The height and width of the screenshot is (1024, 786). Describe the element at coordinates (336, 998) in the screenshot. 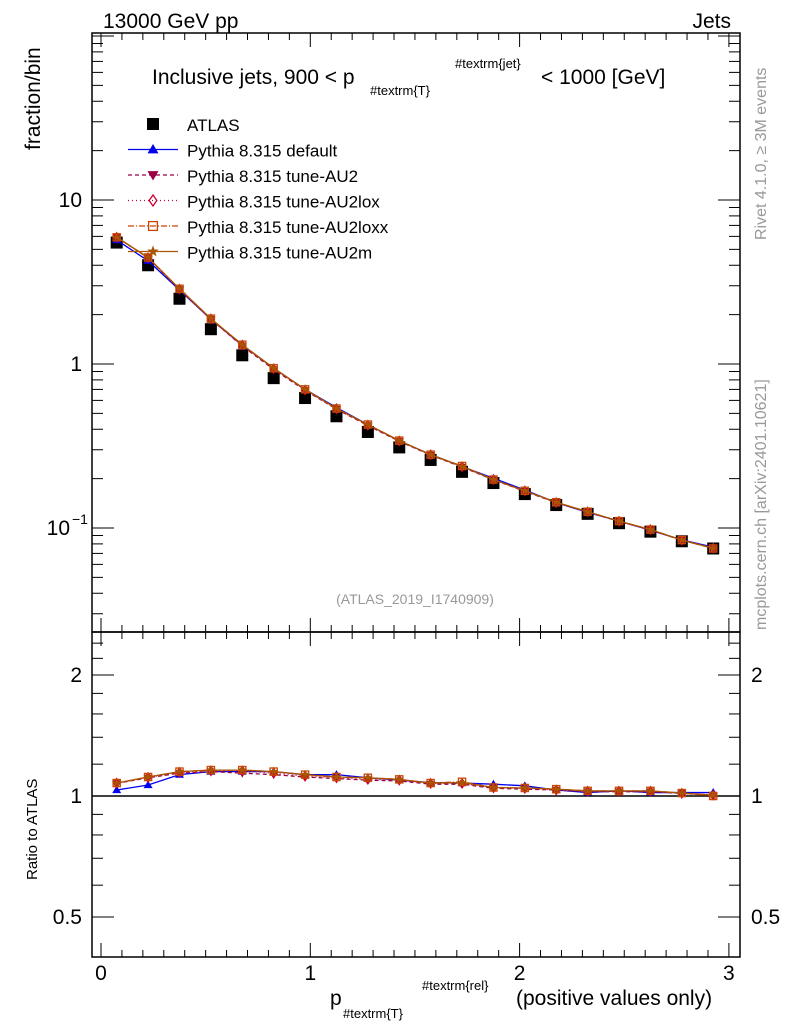

I see `xlabel-main: p` at that location.